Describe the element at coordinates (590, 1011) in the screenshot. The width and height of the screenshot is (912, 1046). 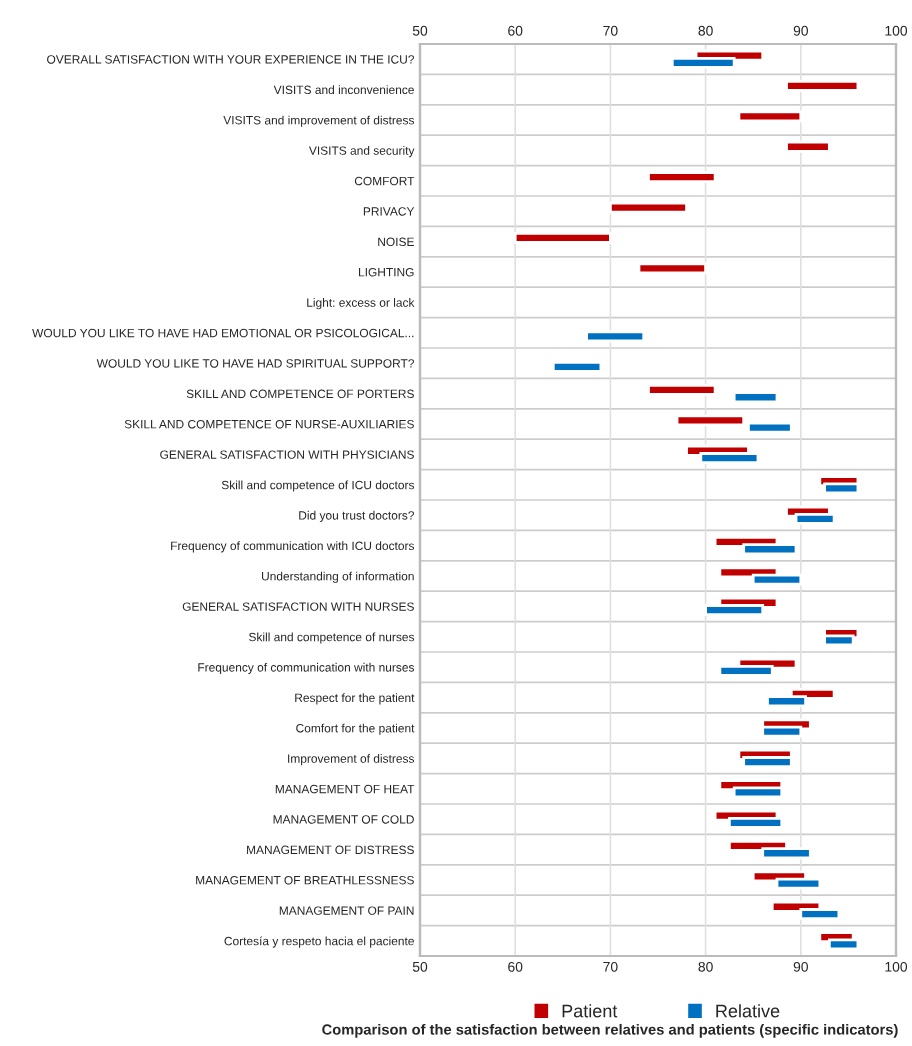
I see `legend-label: Patient` at that location.